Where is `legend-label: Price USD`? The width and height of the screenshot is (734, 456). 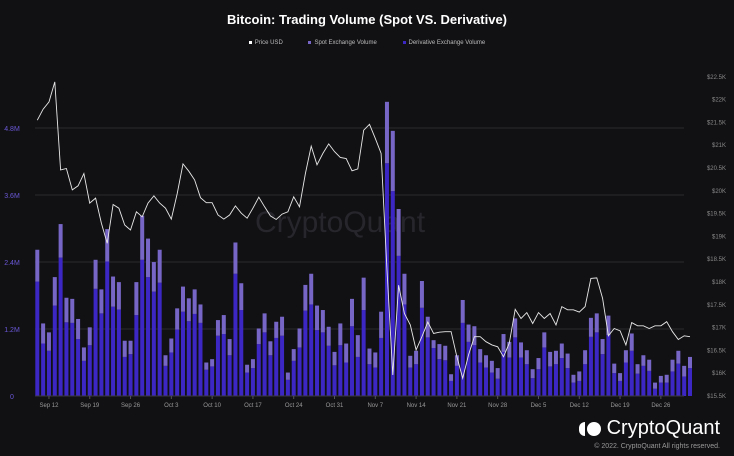 legend-label: Price USD is located at coordinates (268, 43).